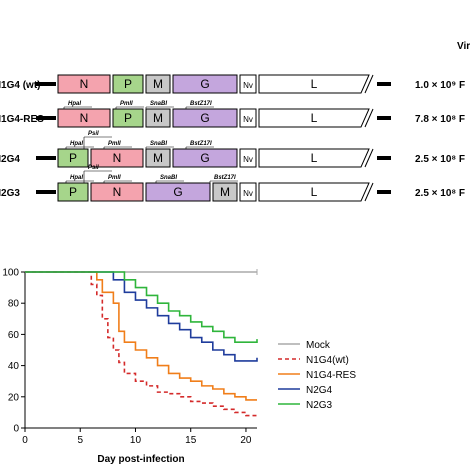  I want to click on x-tick-label: 5, so click(80, 440).